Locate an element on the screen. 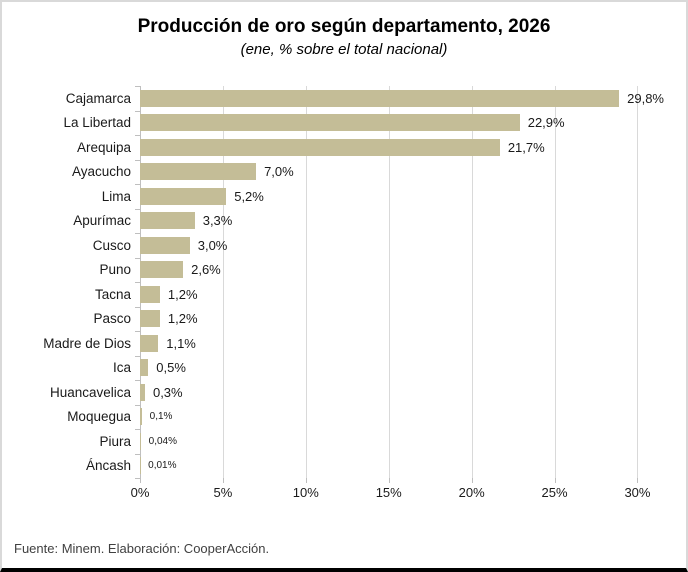 The height and width of the screenshot is (572, 688). category-label-tacna: Tacna is located at coordinates (112, 294).